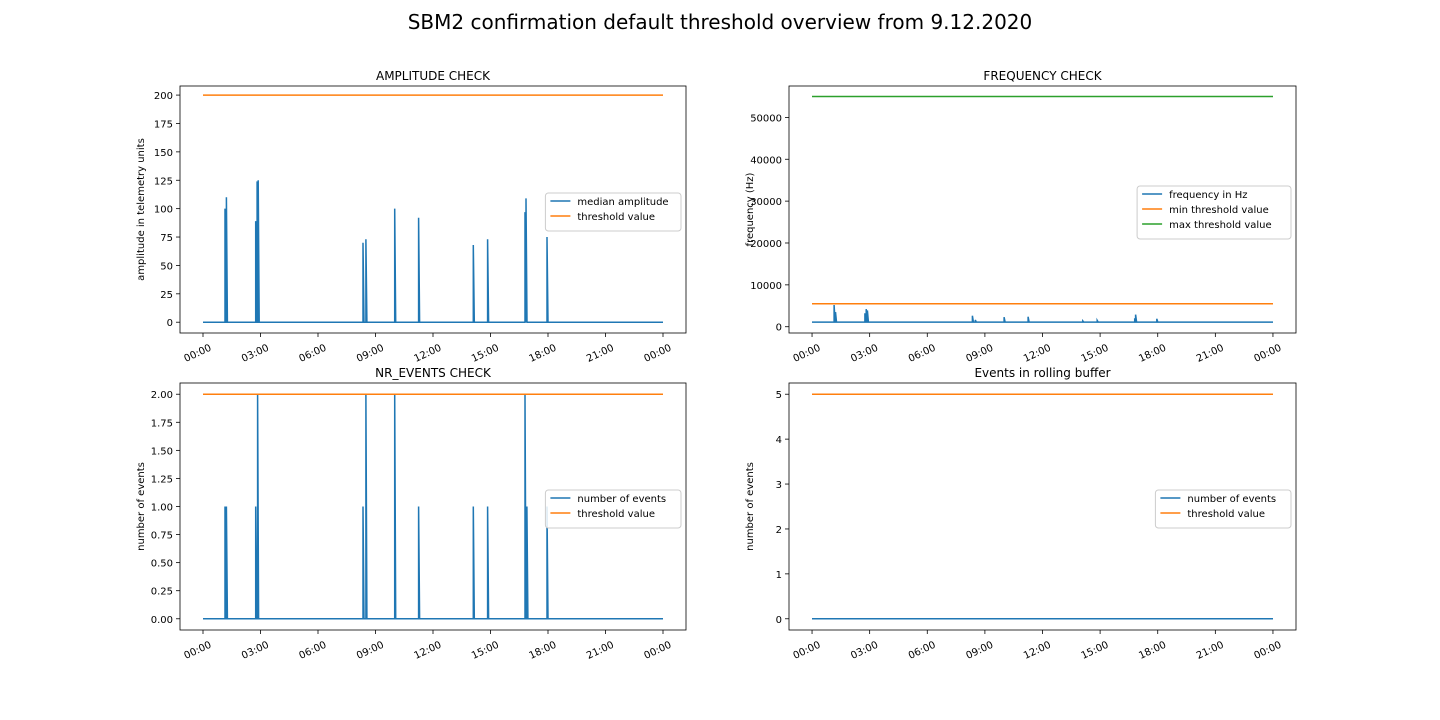 This screenshot has width=1440, height=720. Describe the element at coordinates (166, 238) in the screenshot. I see `y-tick-label: 75` at that location.